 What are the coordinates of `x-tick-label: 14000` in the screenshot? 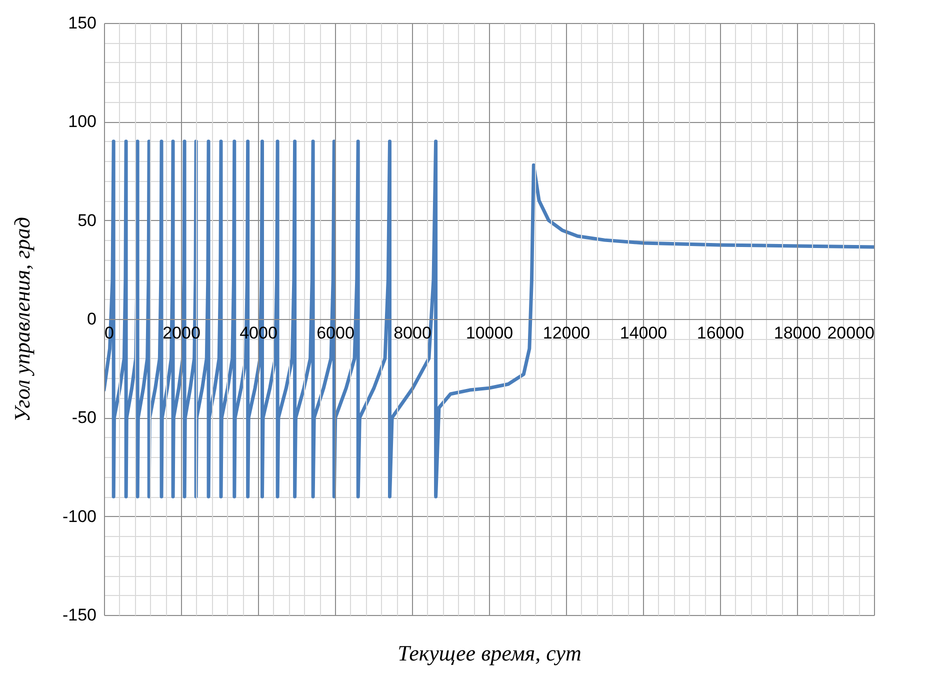 It's located at (644, 333).